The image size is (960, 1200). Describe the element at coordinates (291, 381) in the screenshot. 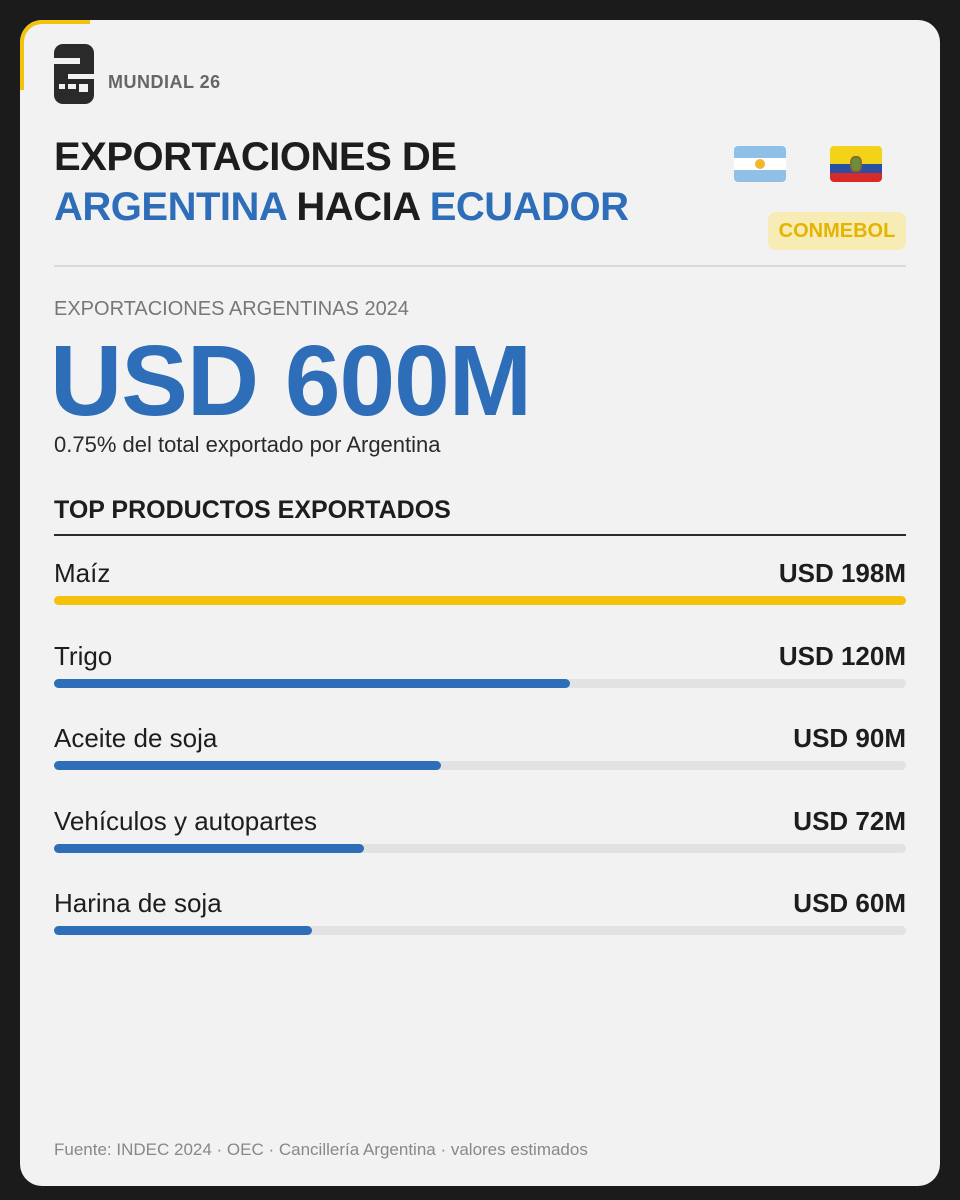

I see `kpi-value: USD 600M` at that location.